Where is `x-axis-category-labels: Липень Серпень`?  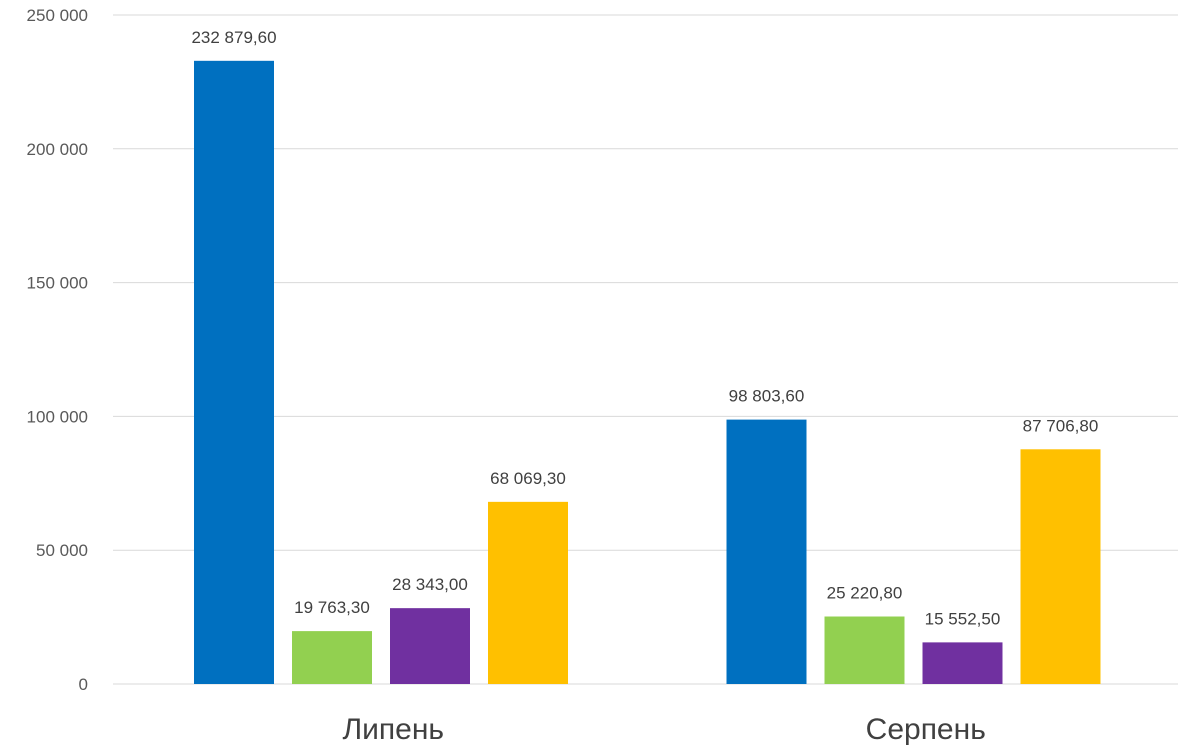 x-axis-category-labels: Липень Серпень is located at coordinates (663, 729).